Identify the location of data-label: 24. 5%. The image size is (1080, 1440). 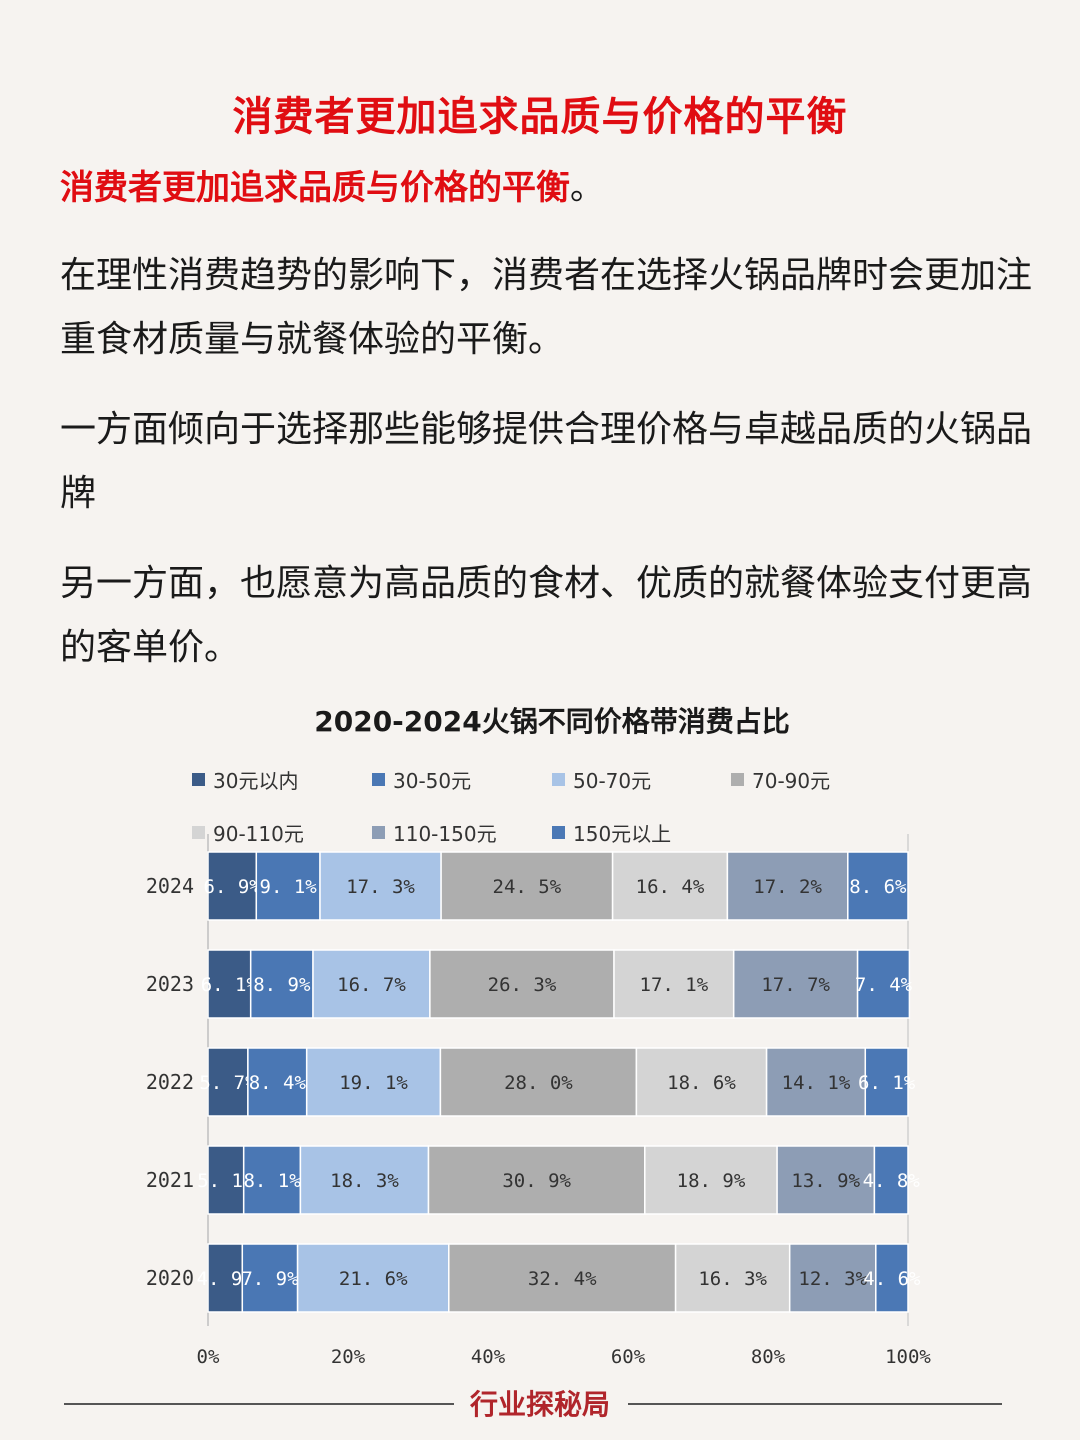
(527, 887).